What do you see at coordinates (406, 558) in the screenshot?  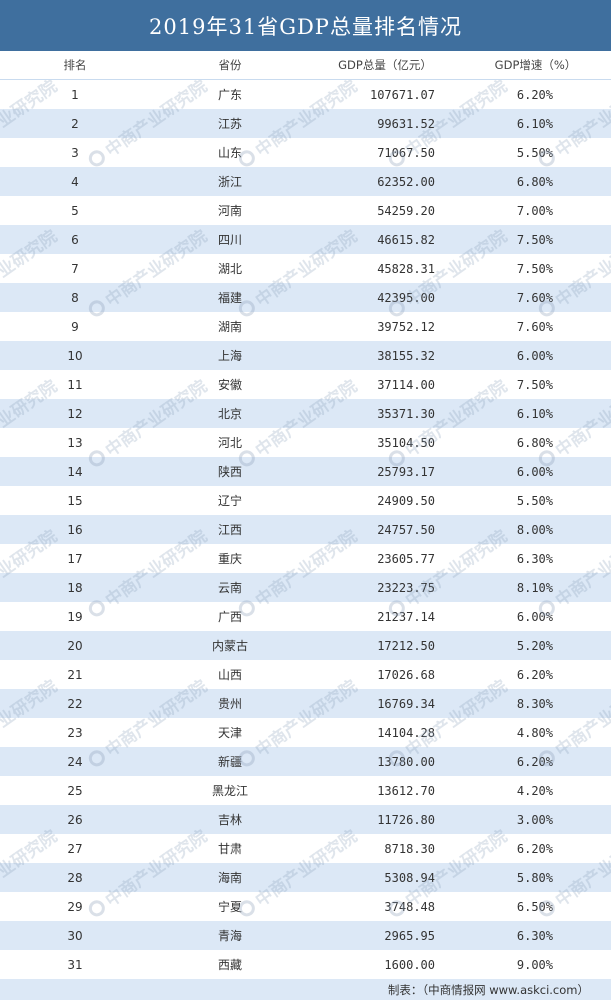 I see `gdp-cell: 23605.77` at bounding box center [406, 558].